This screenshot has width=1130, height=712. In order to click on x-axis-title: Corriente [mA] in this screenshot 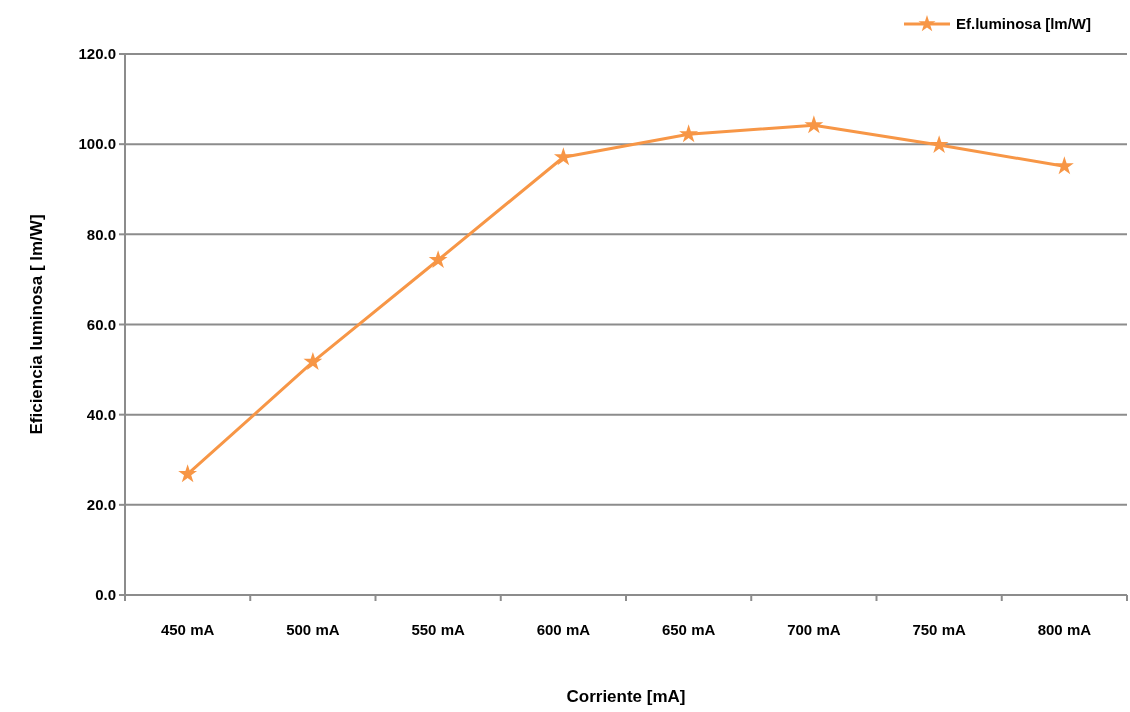, I will do `click(626, 696)`.